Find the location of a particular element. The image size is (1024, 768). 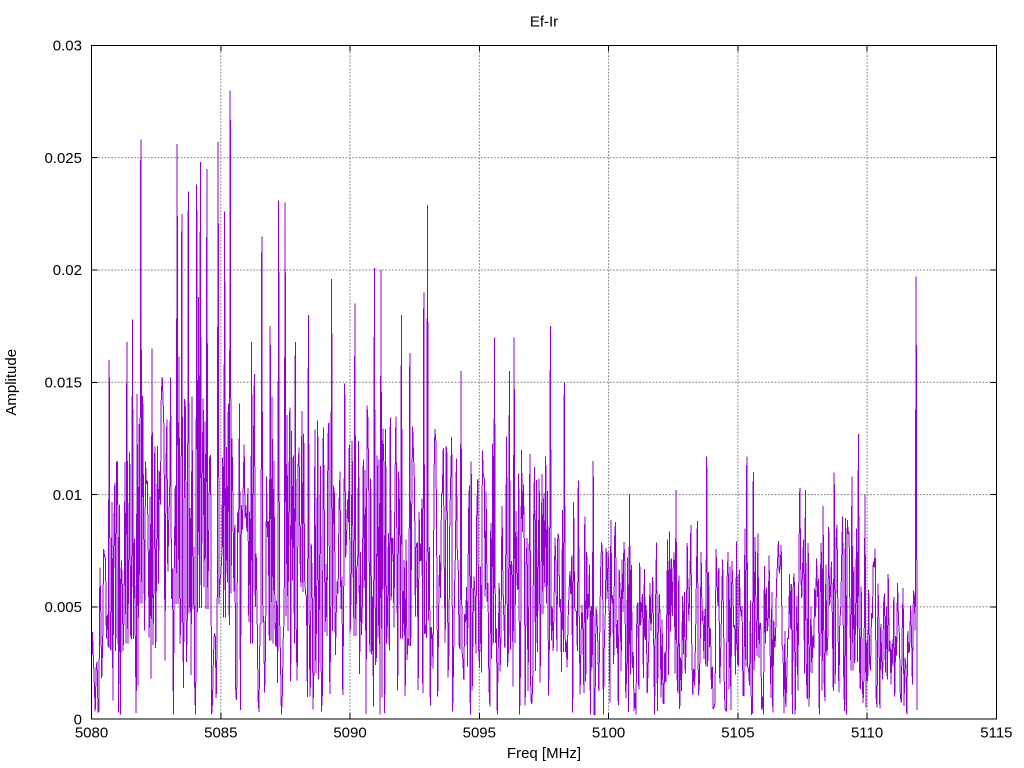

svg-text: 0 is located at coordinates (78, 719).